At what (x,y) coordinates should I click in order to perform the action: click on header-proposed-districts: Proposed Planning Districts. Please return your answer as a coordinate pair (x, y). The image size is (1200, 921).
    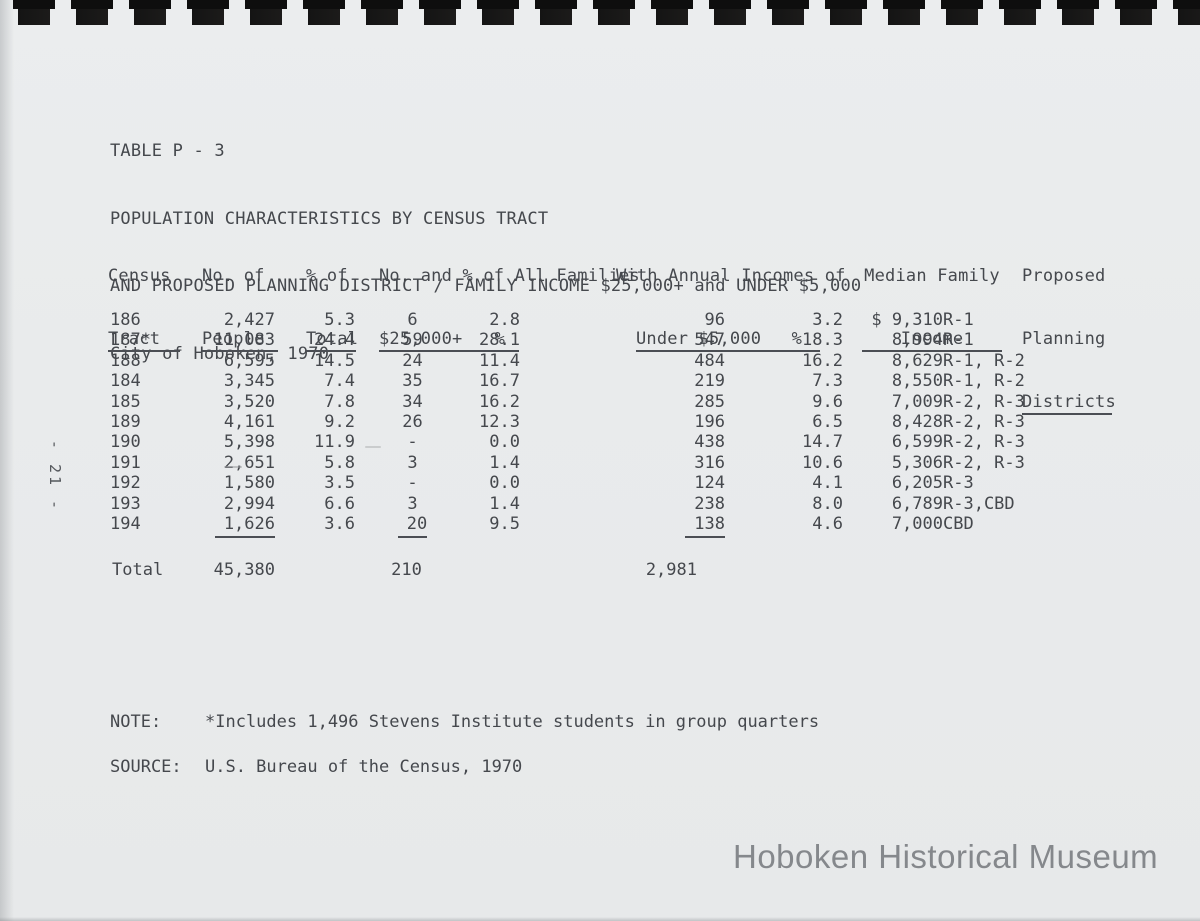
    Looking at the image, I should click on (1069, 340).